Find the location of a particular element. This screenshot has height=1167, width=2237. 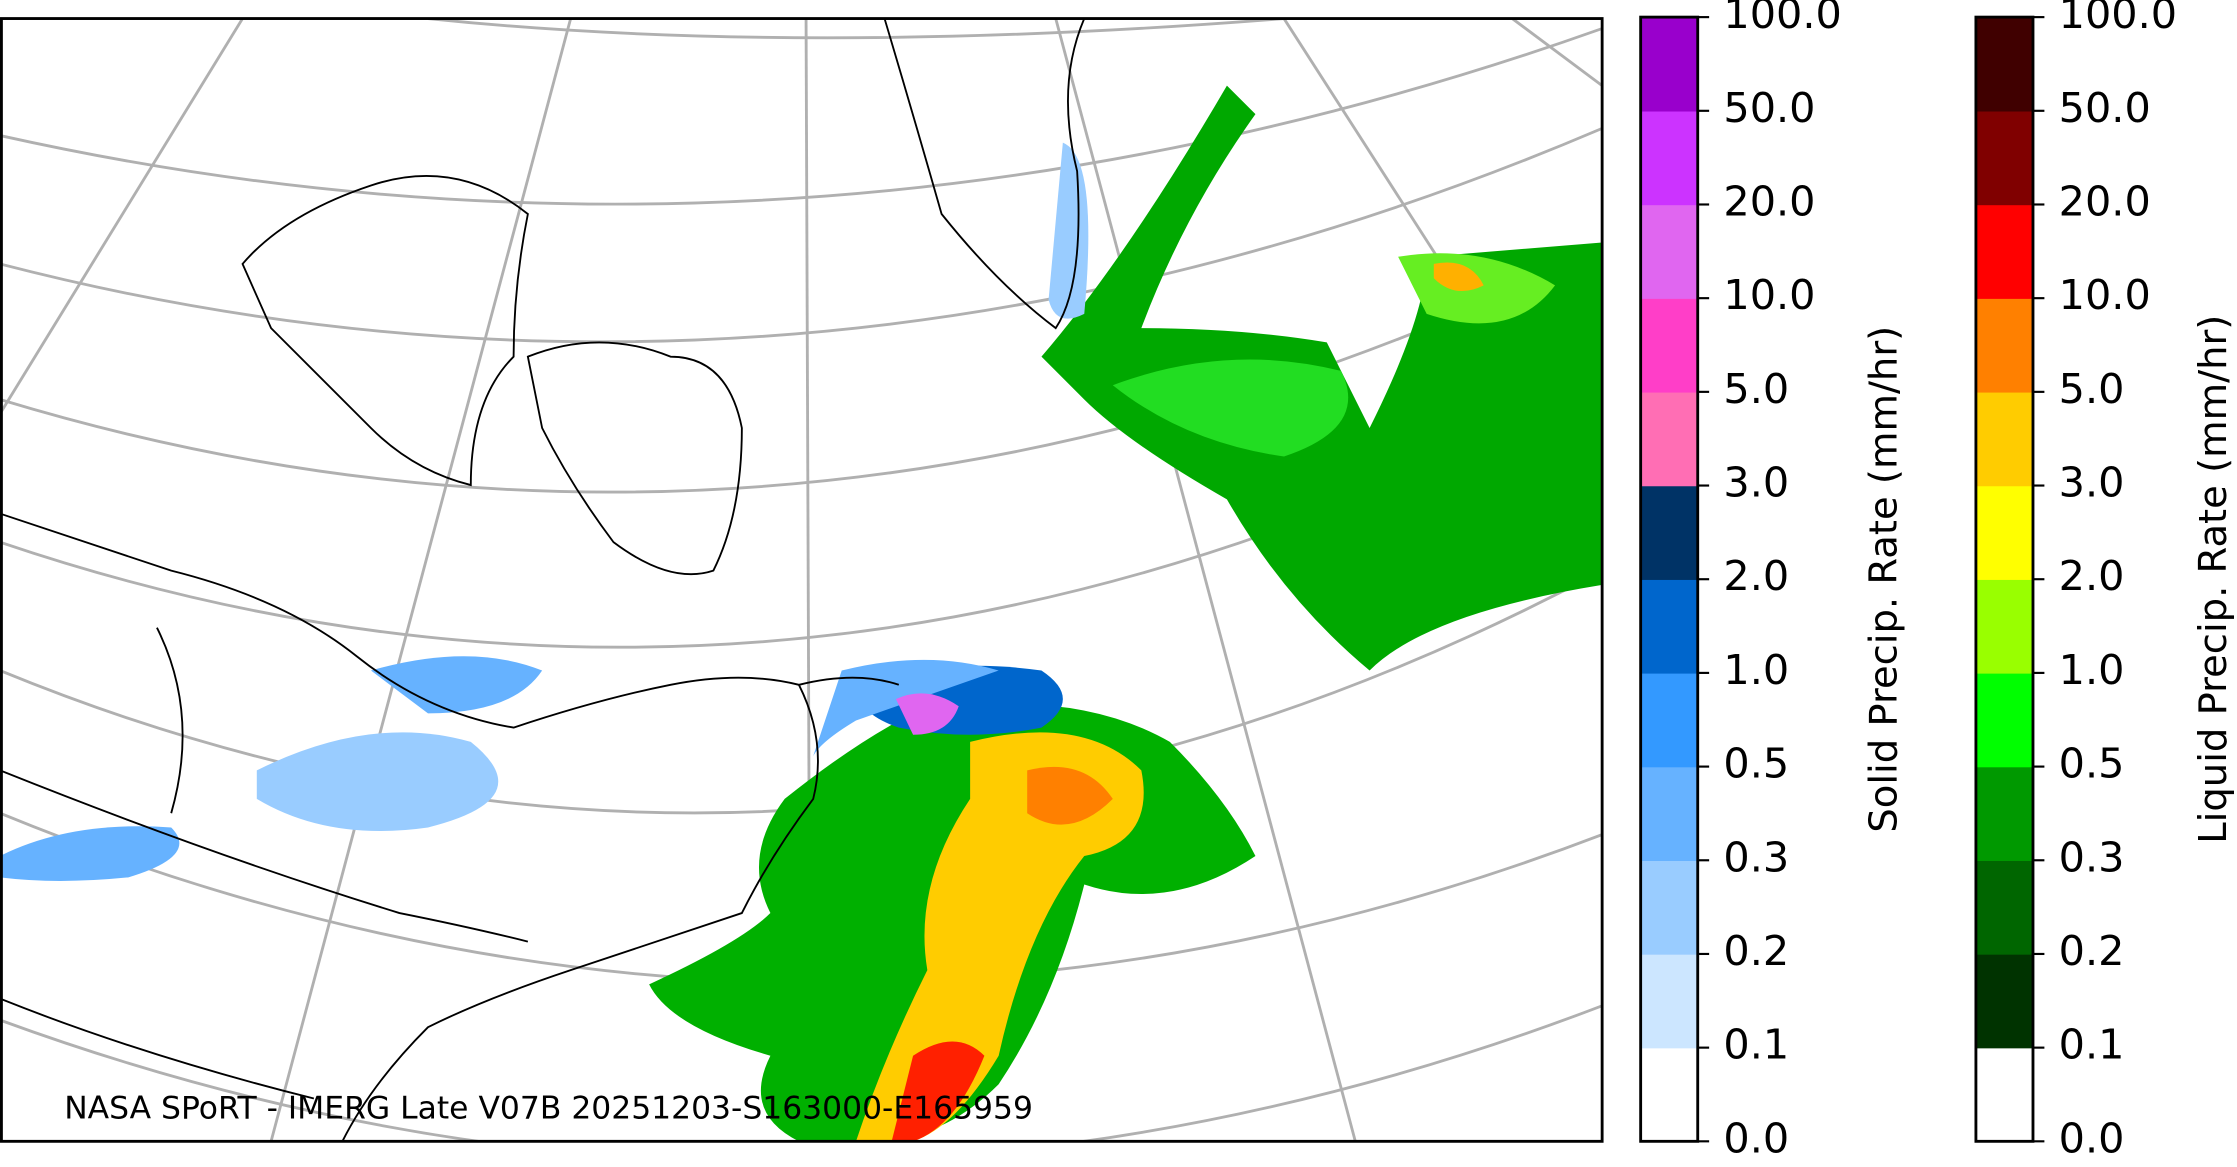

colorbar-label: Solid Precip. Rate (mm/hr) is located at coordinates (1884, 579).